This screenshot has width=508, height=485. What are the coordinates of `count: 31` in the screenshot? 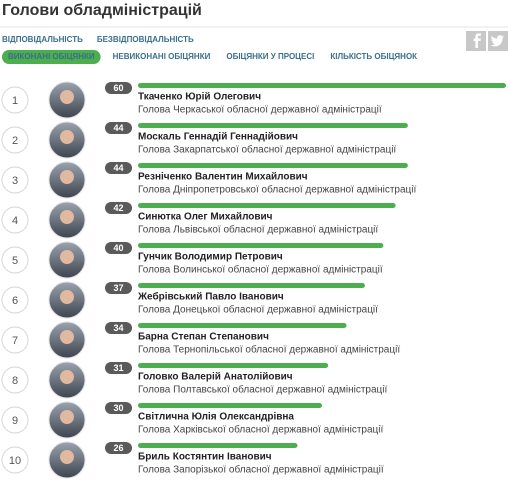 It's located at (118, 368).